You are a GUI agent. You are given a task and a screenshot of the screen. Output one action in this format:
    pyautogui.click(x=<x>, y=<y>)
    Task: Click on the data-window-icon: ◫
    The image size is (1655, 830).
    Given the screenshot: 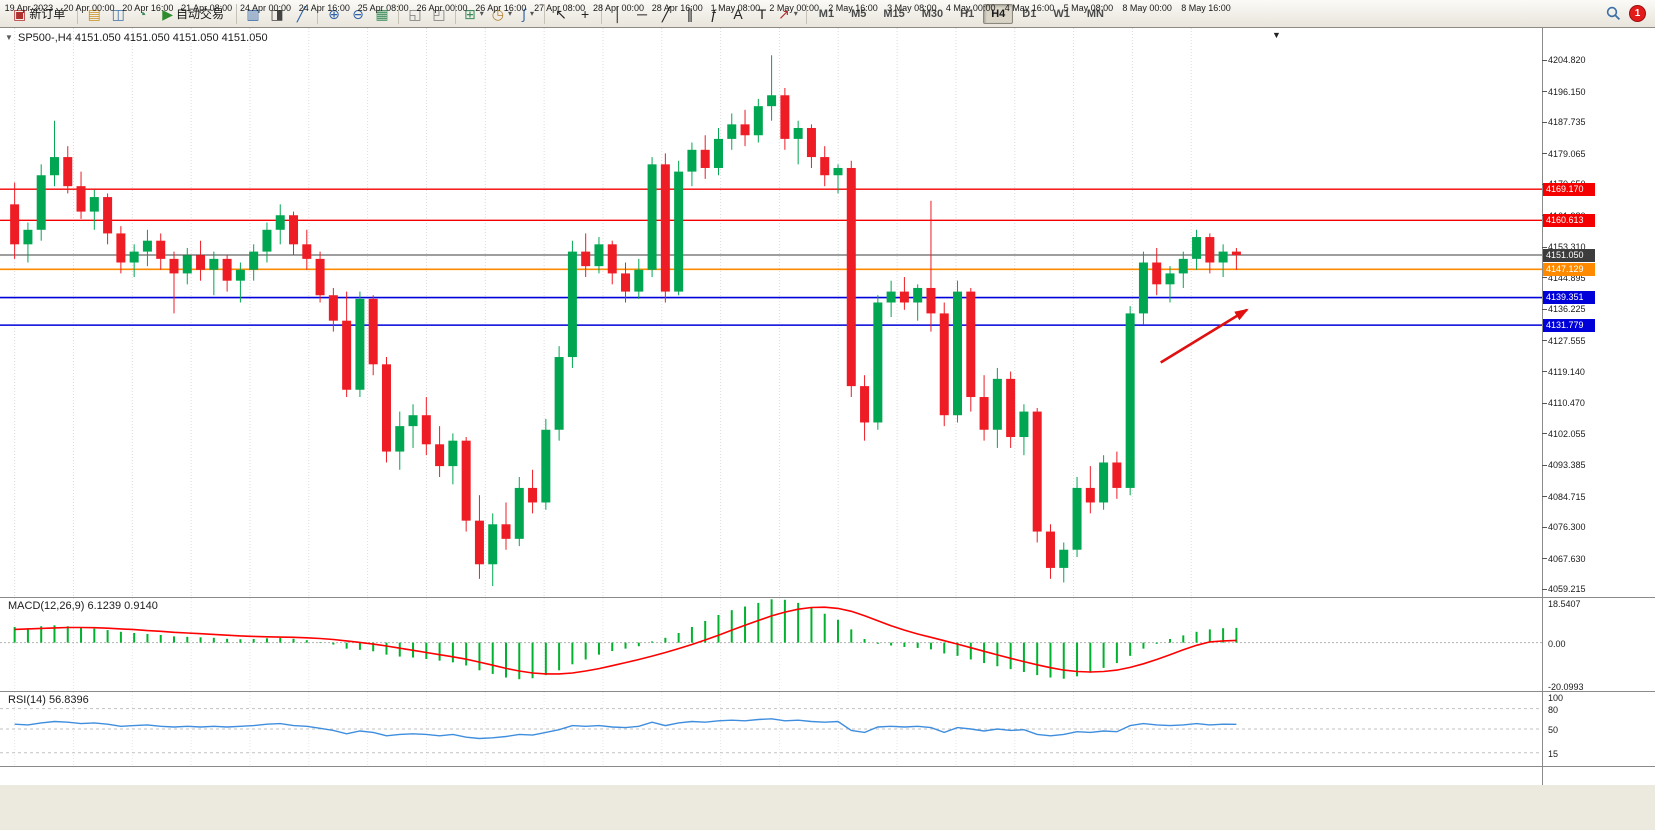 What is the action you would take?
    pyautogui.click(x=118, y=13)
    